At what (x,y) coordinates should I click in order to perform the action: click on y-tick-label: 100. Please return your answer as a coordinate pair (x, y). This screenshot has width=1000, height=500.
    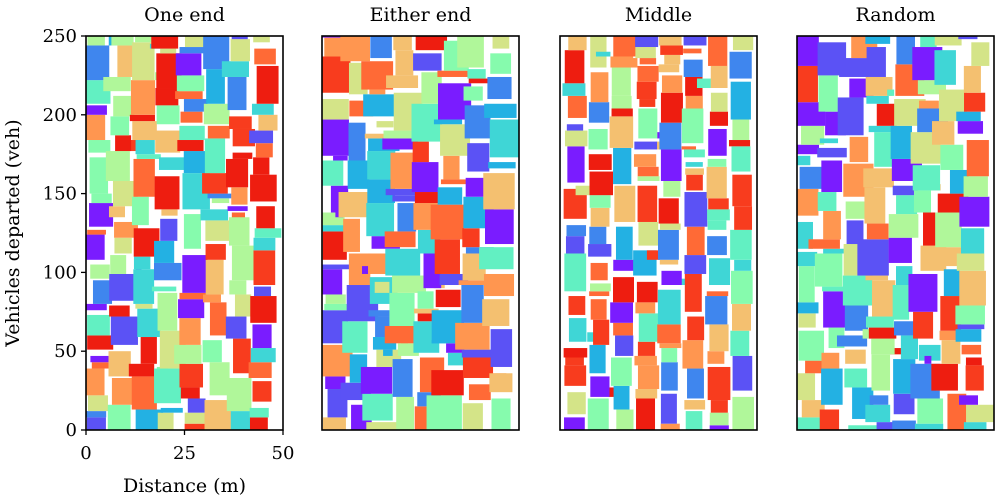
    Looking at the image, I should click on (60, 272).